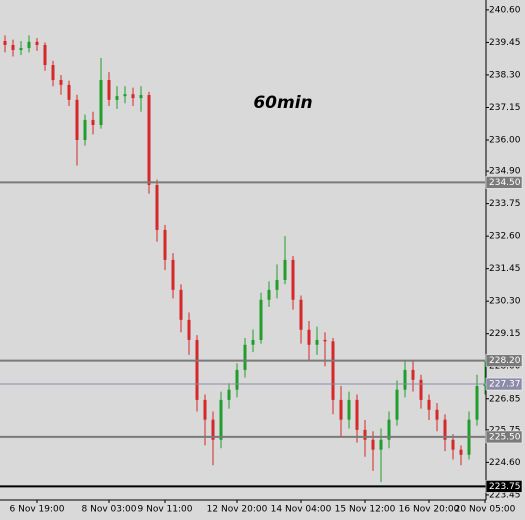 The width and height of the screenshot is (525, 520). I want to click on x-tick-label: 6 Nov 19:00, so click(37, 510).